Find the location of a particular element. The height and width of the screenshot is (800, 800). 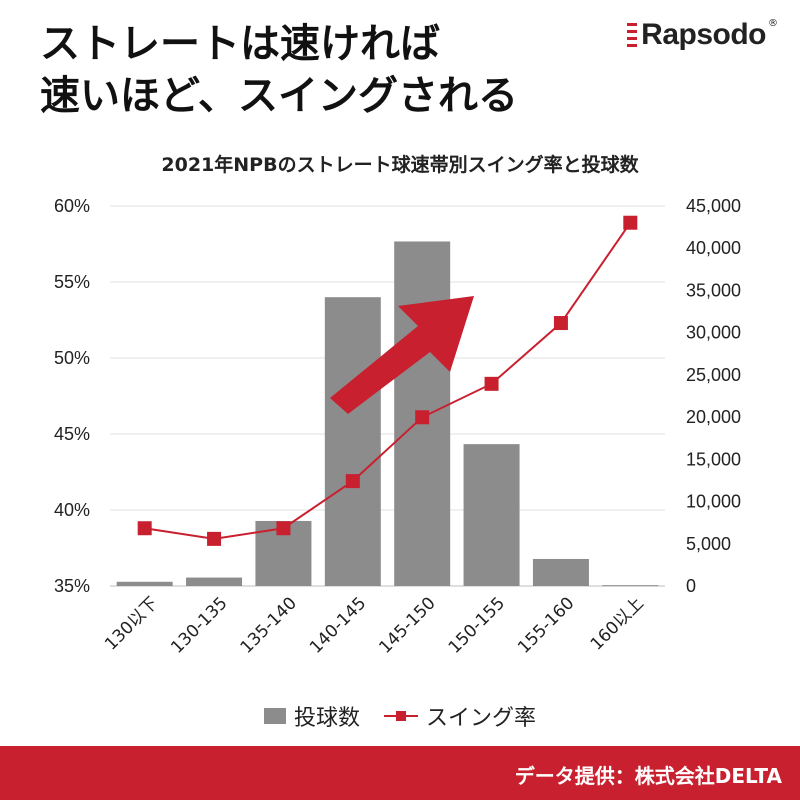

x-tick-label: 140-145 is located at coordinates (338, 625).